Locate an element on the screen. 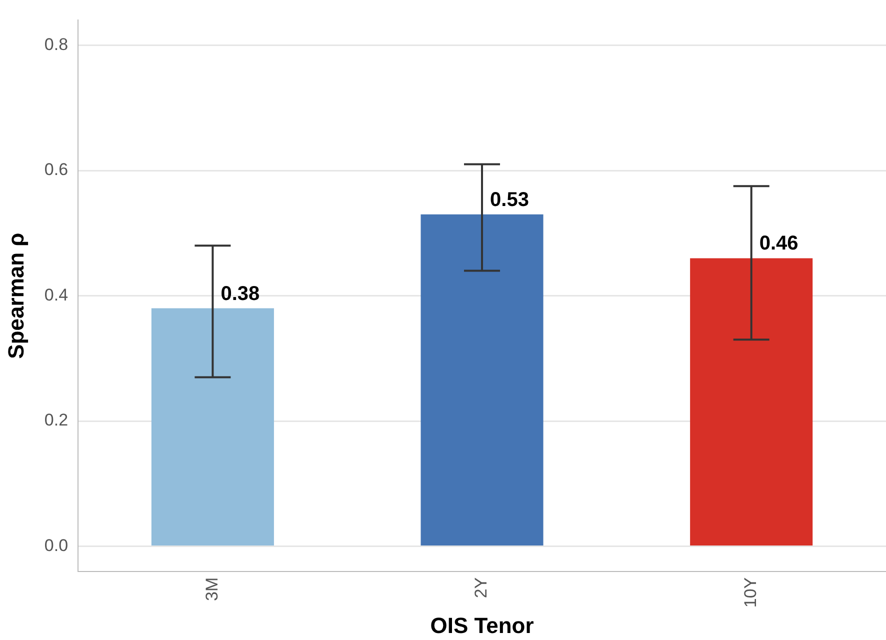 The height and width of the screenshot is (640, 886). x-axis-title: OIS Tenor is located at coordinates (482, 625).